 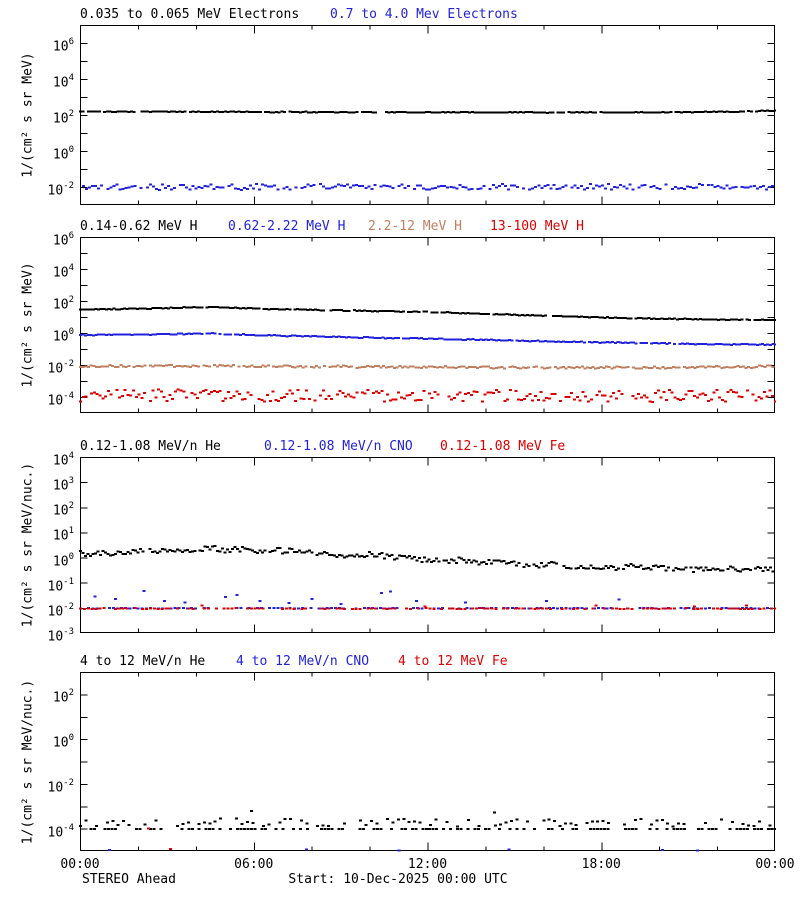 What do you see at coordinates (63, 510) in the screenshot?
I see `panel-3-ytick-1e2: 10²` at bounding box center [63, 510].